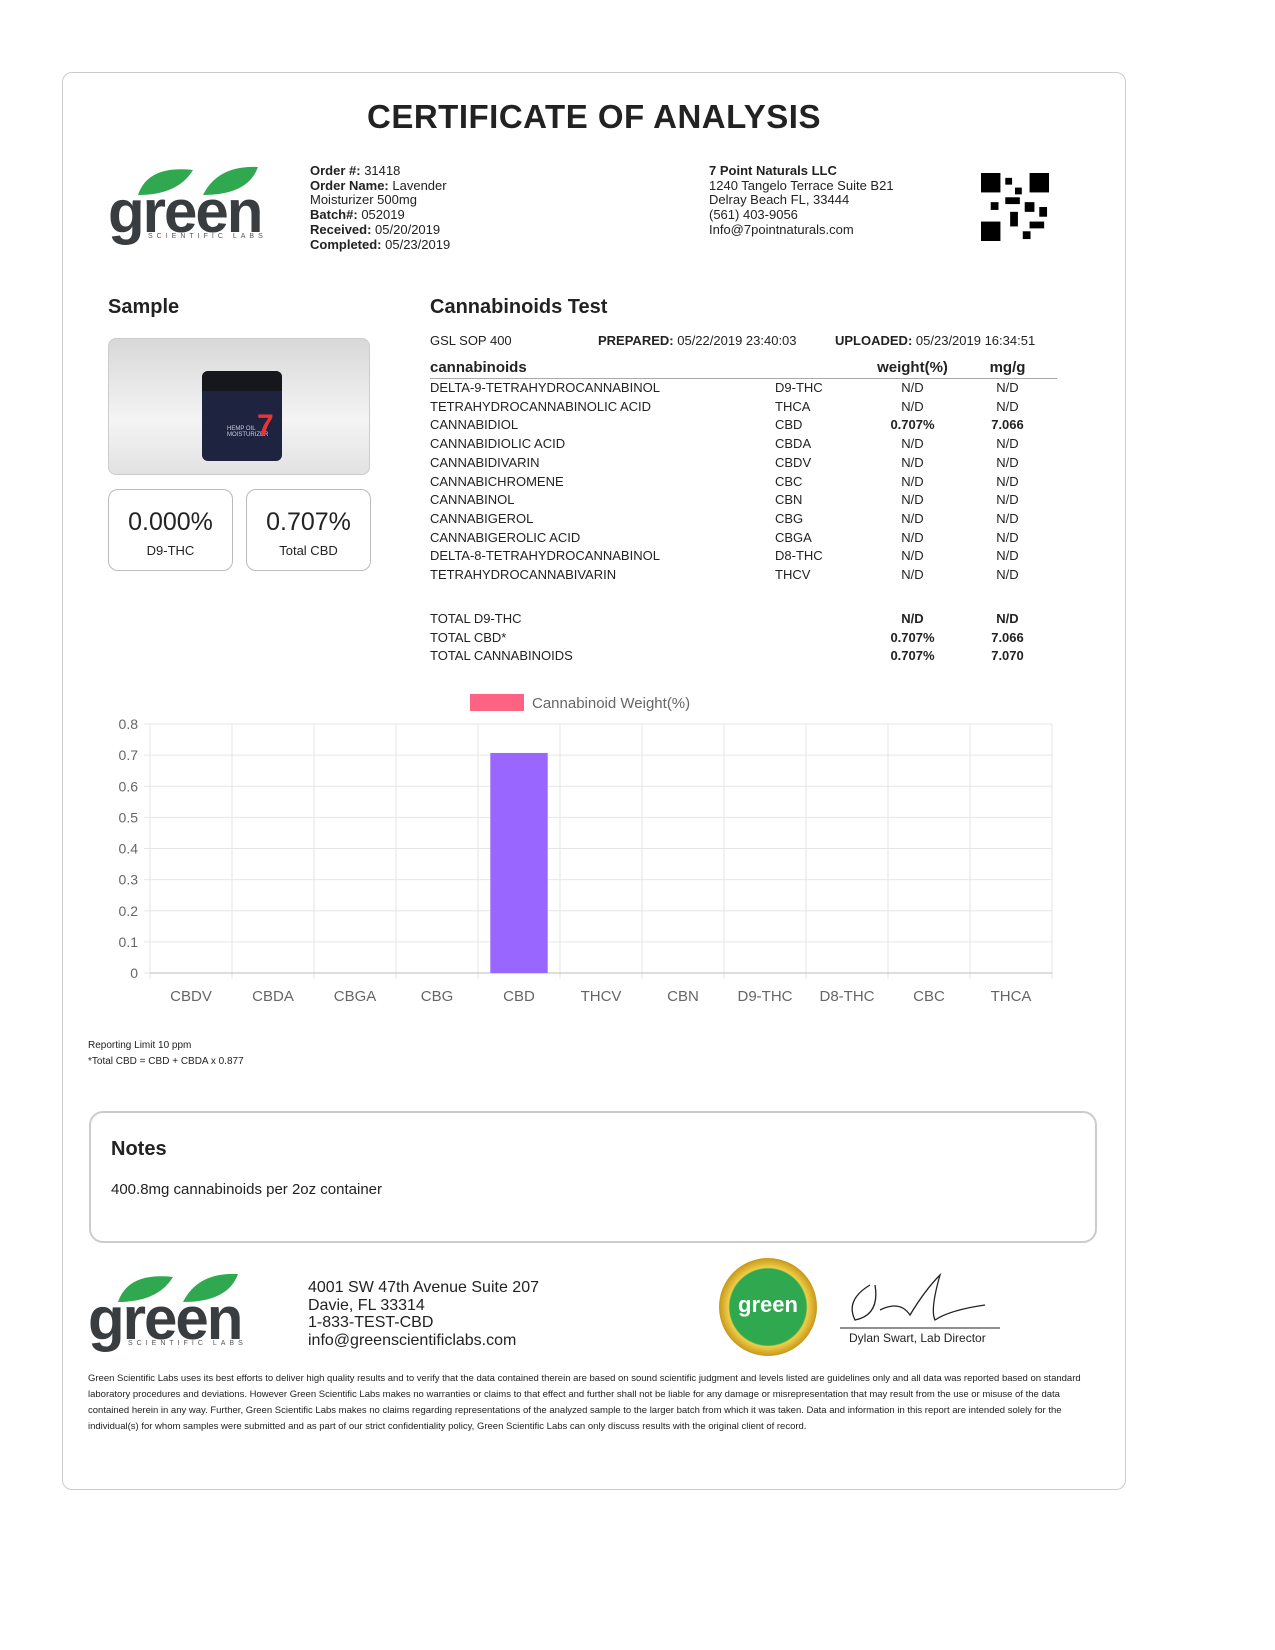 The height and width of the screenshot is (1650, 1275). Describe the element at coordinates (724, 556) in the screenshot. I see `table-row: DELTA-8-TETRAHYDROCANNABINOL D8-THC N/D N/D` at that location.